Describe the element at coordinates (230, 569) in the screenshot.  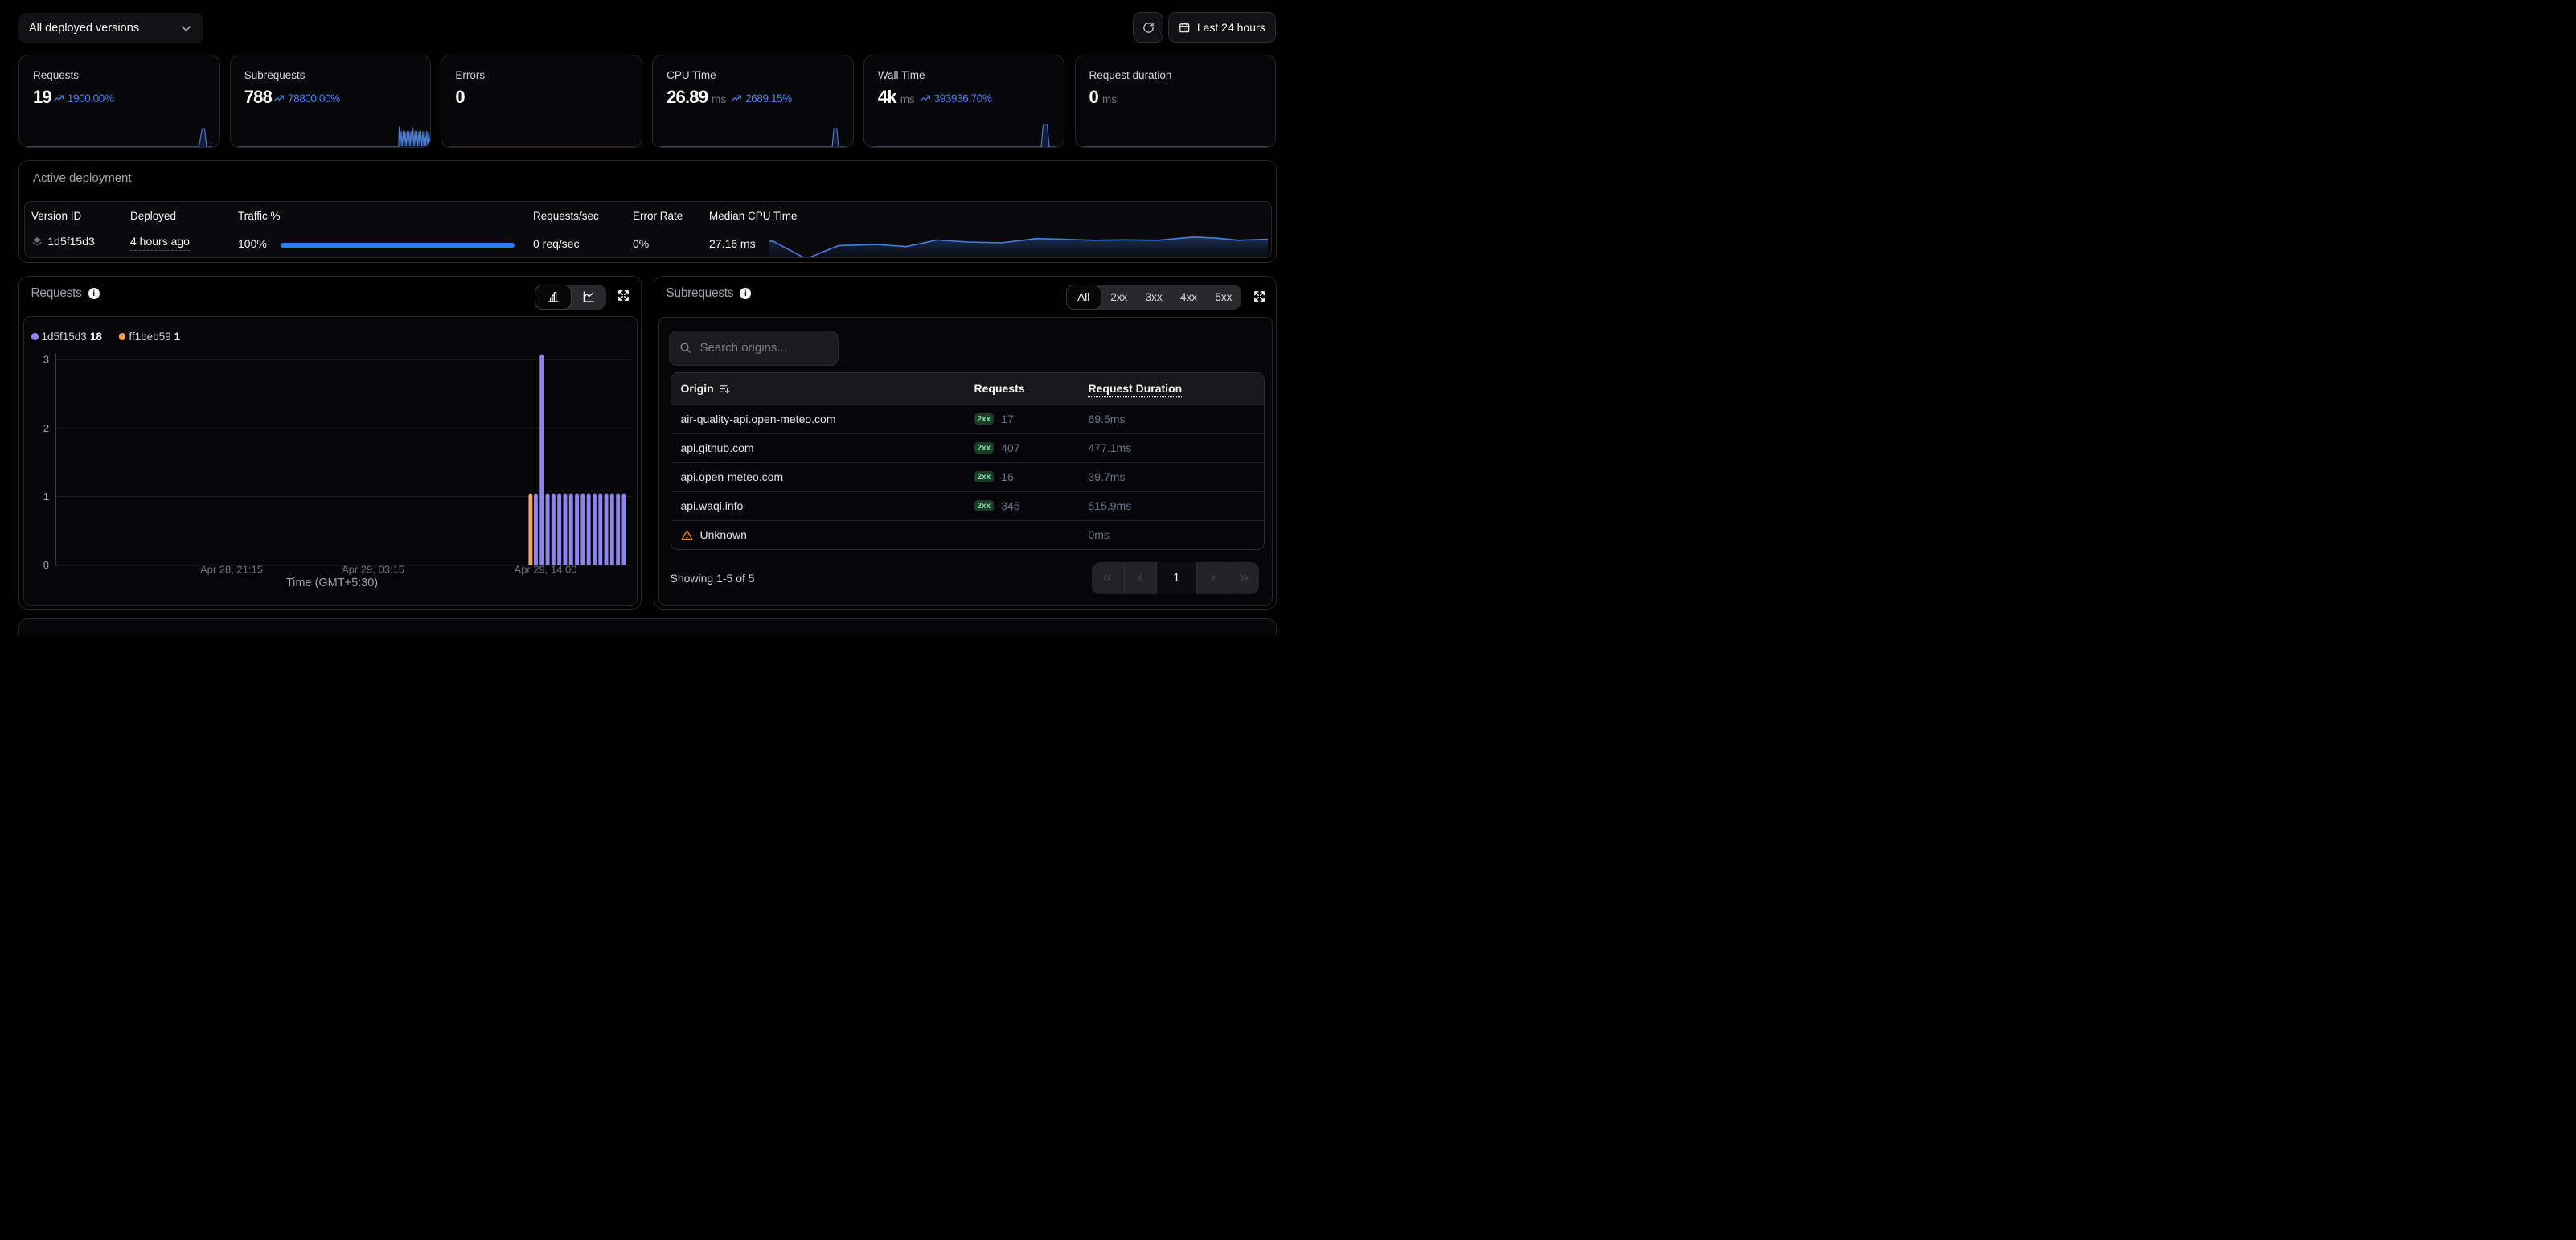
I see `svg-text: Apr 28, 21:15` at that location.